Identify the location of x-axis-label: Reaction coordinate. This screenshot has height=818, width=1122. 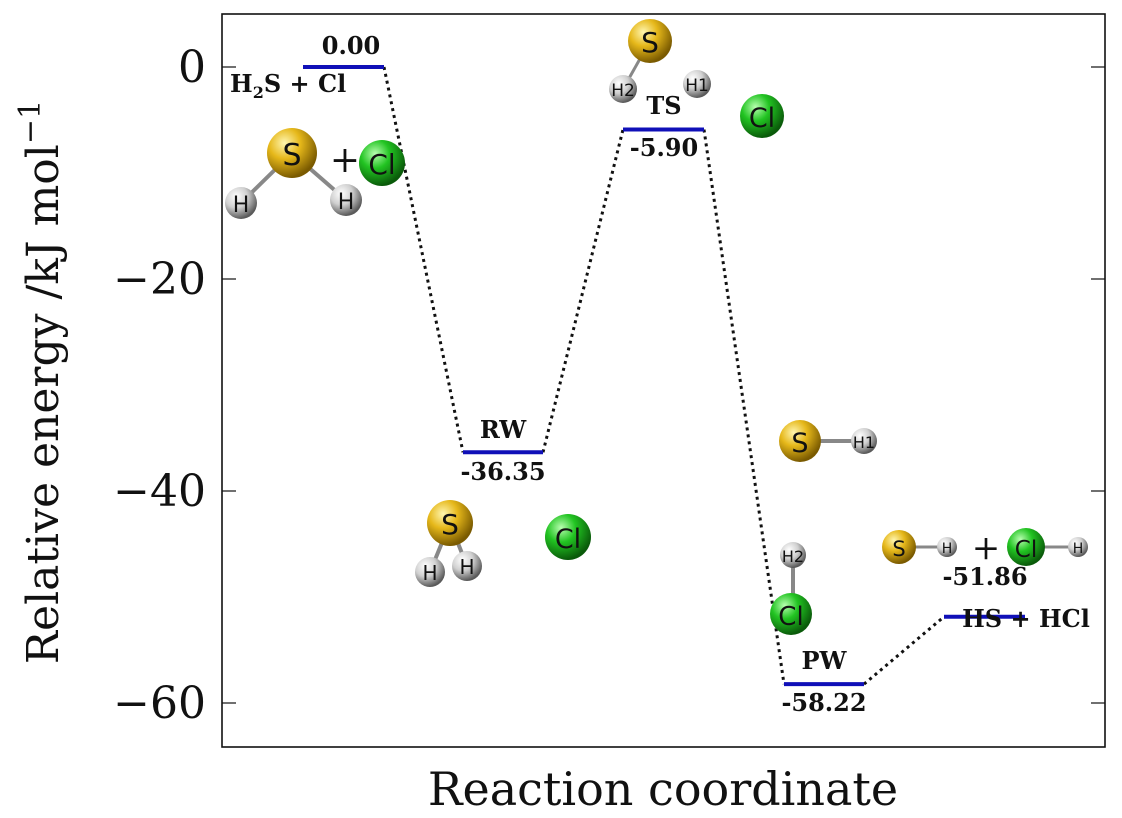
(663, 789).